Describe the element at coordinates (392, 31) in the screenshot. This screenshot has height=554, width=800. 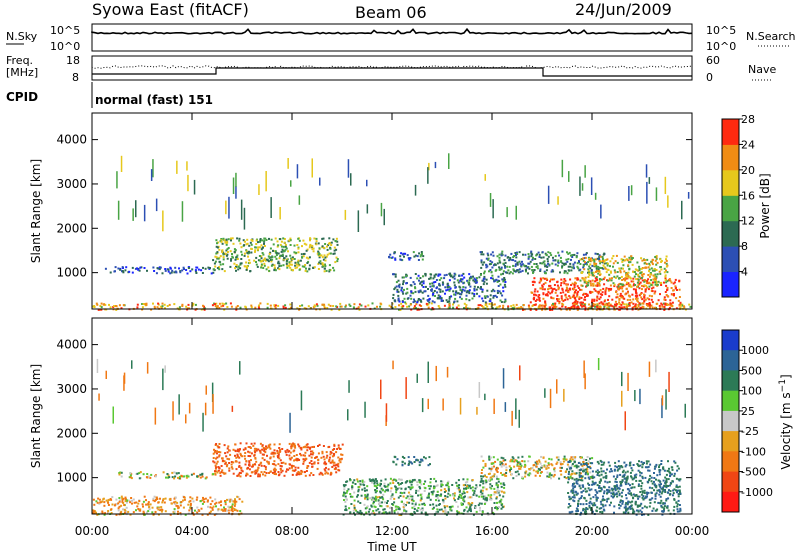
I see `noise-sky-trace` at that location.